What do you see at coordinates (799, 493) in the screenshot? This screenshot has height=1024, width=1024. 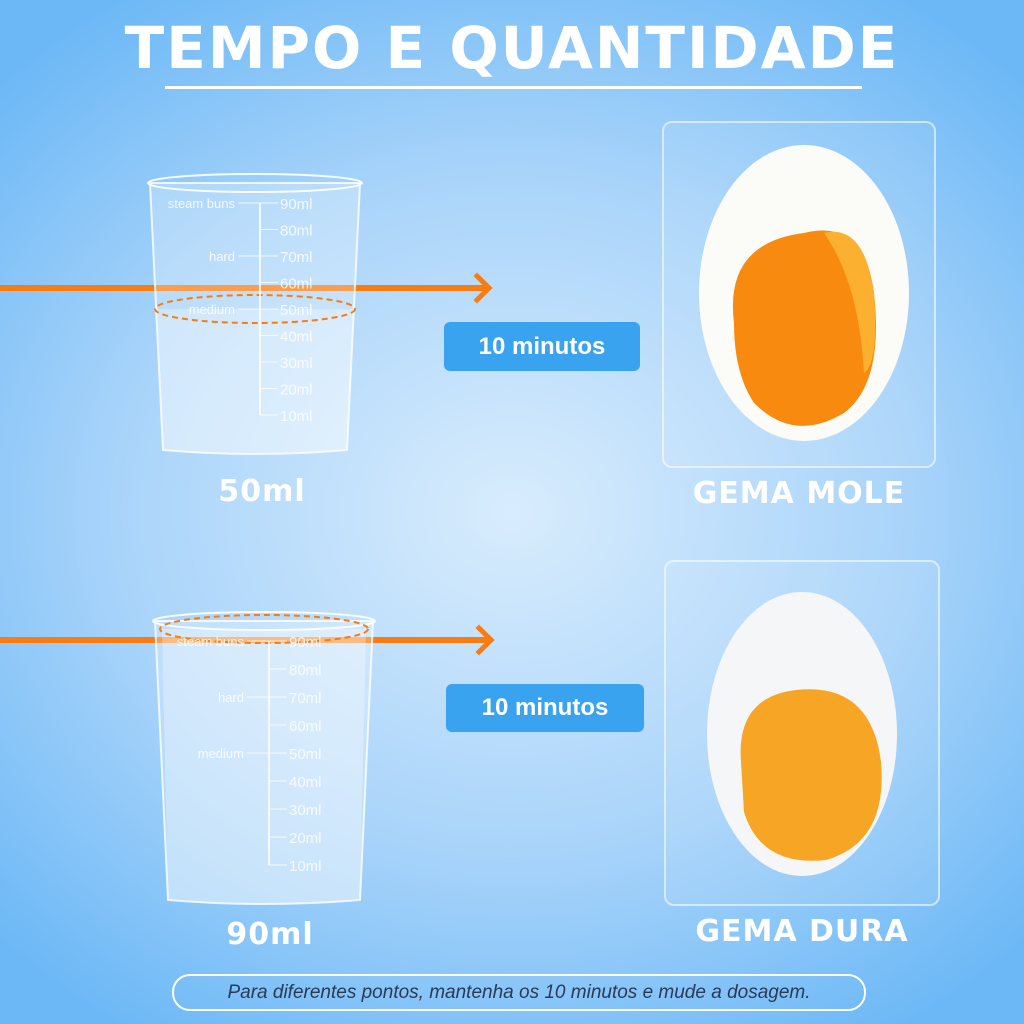 I see `result-soft-yolk: GEMA MOLE` at bounding box center [799, 493].